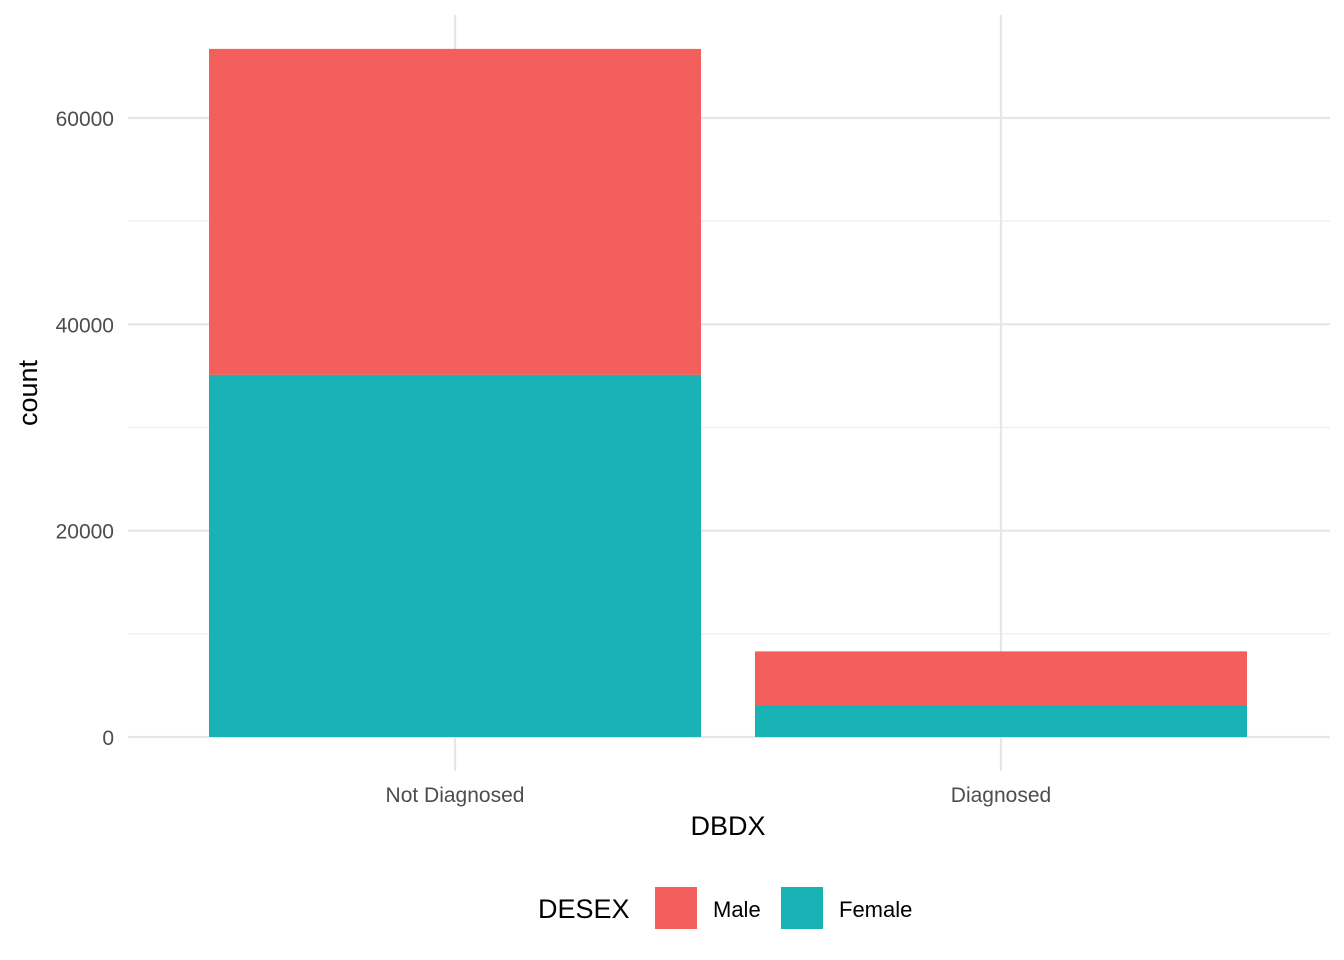  What do you see at coordinates (676, 908) in the screenshot?
I see `legend-key-male` at bounding box center [676, 908].